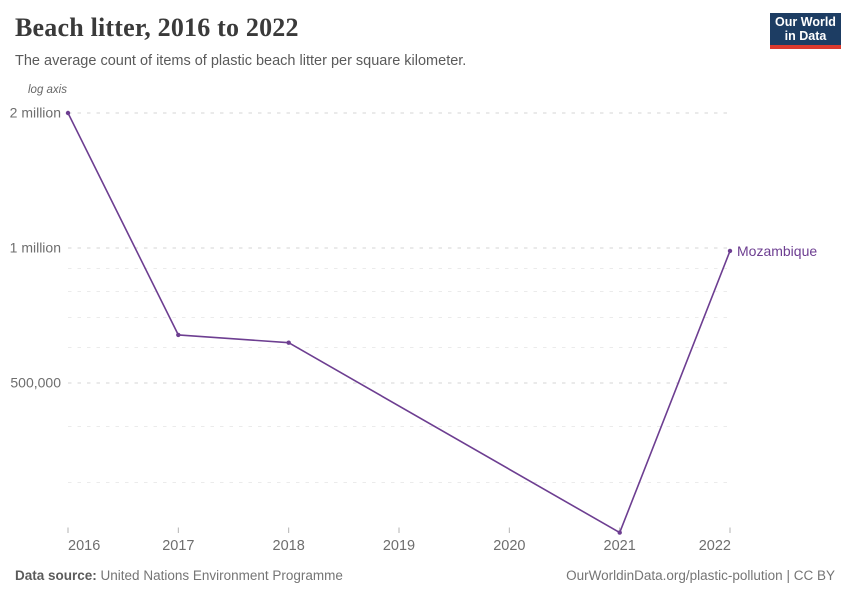 The width and height of the screenshot is (850, 600). Describe the element at coordinates (56, 575) in the screenshot. I see `data-source-label: Data source:` at that location.